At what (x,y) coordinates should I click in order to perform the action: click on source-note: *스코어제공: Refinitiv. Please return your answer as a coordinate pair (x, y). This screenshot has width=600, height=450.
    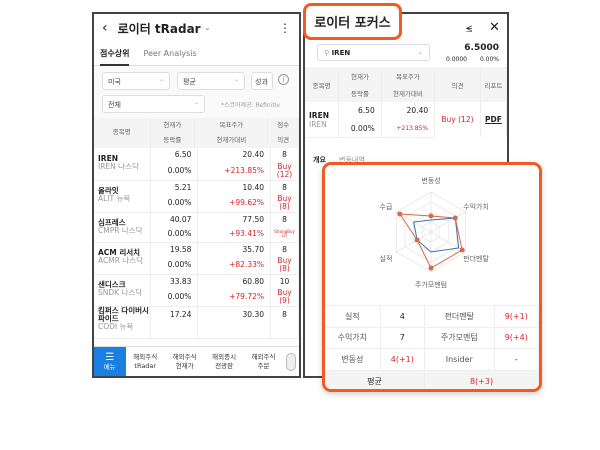
    Looking at the image, I should click on (250, 105).